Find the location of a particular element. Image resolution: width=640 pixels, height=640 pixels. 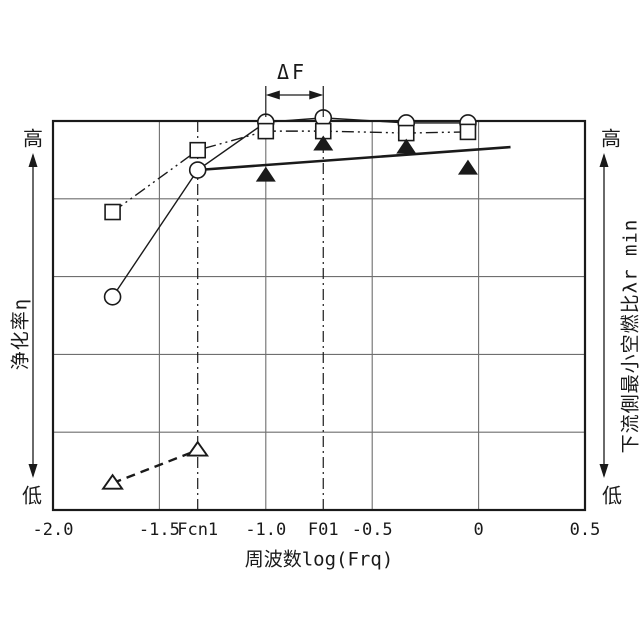

x-tick-label: -1.5 is located at coordinates (159, 530).